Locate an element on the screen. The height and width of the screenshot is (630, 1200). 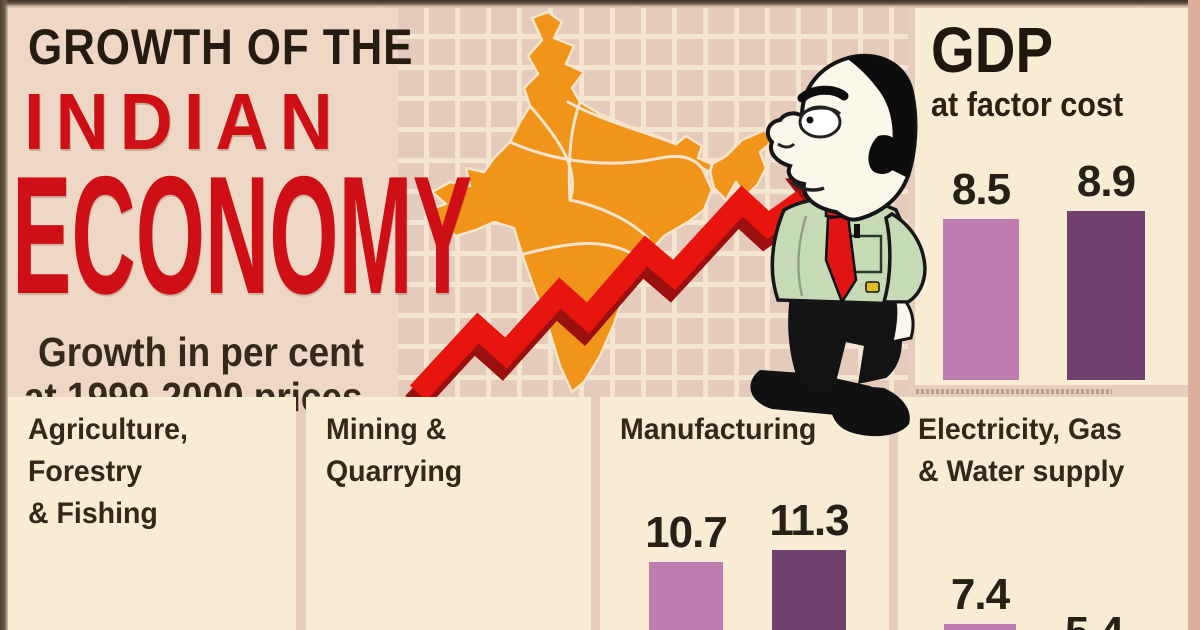
businessman-cartoon is located at coordinates (838, 245).